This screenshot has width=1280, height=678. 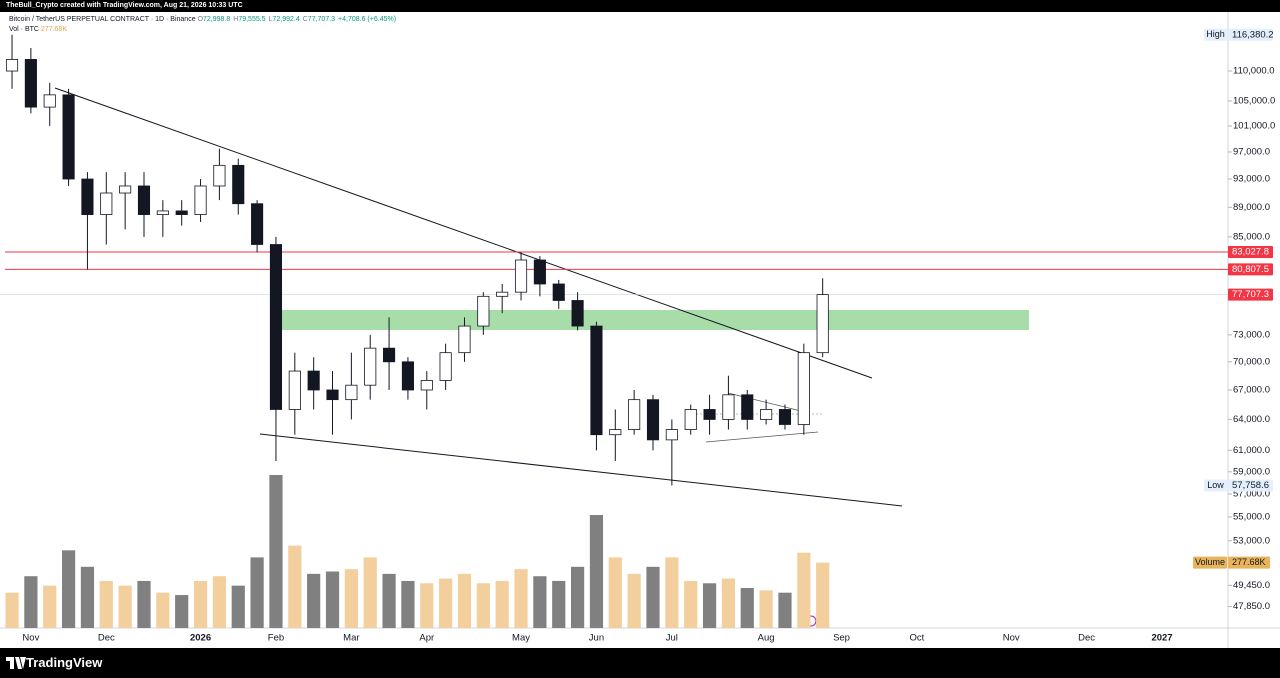 What do you see at coordinates (53, 29) in the screenshot?
I see `volume-value: 277.68K` at bounding box center [53, 29].